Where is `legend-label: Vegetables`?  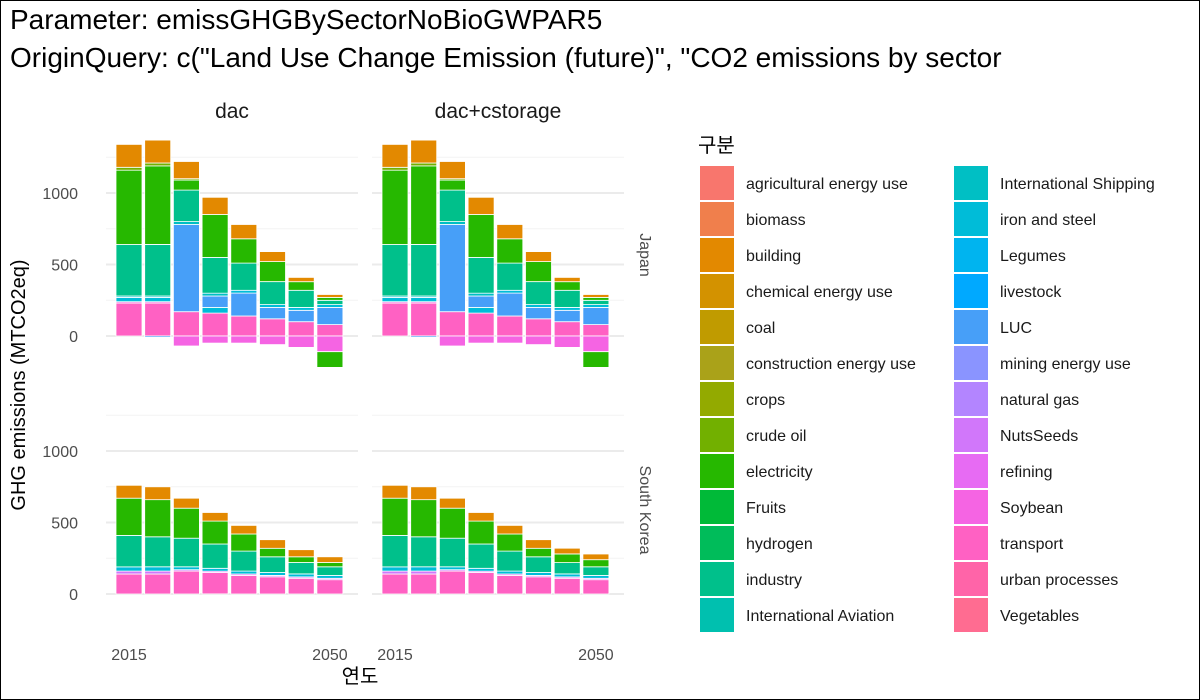
legend-label: Vegetables is located at coordinates (1039, 616).